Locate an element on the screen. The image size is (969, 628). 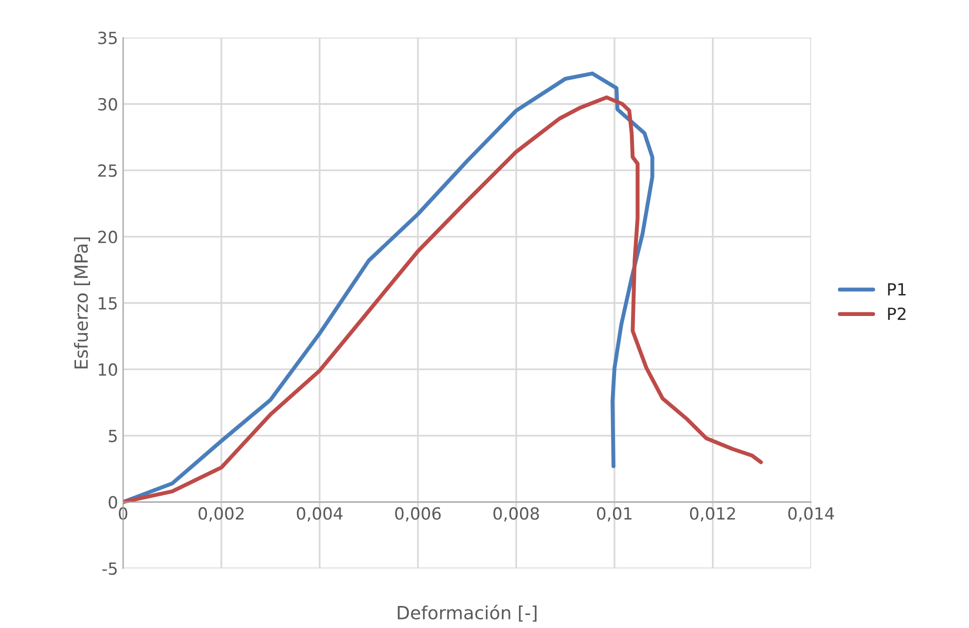
x-tick-label: 0,004 is located at coordinates (319, 514).